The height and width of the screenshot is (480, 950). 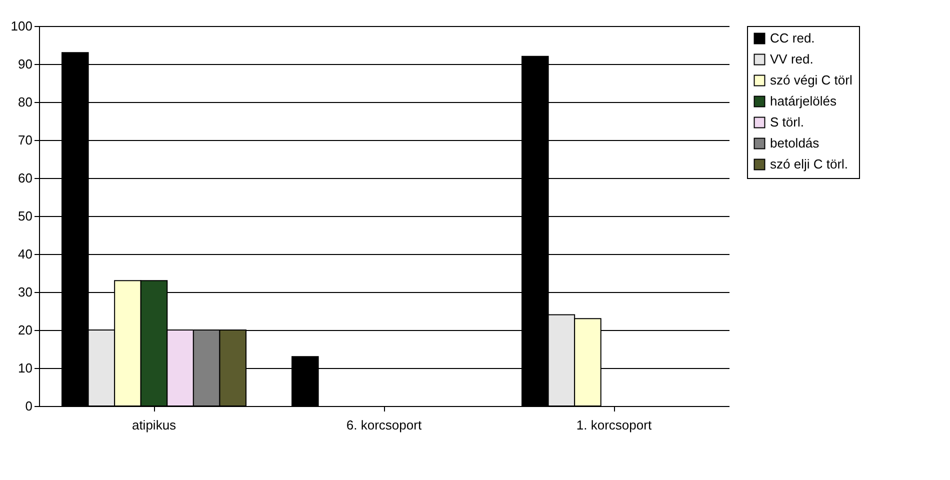 What do you see at coordinates (28, 406) in the screenshot?
I see `y-tick-label: 0` at bounding box center [28, 406].